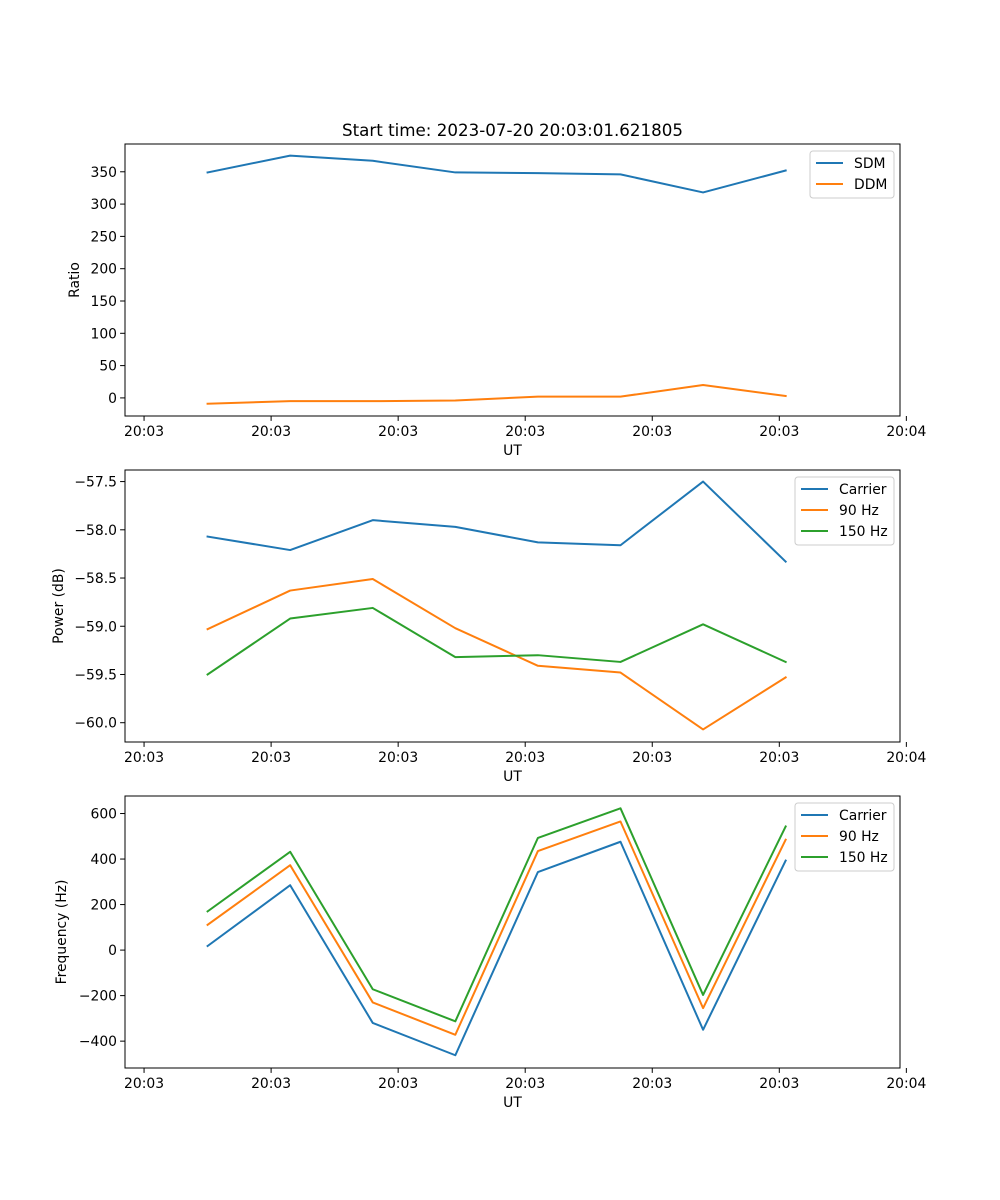  I want to click on legend-label: DDM, so click(870, 185).